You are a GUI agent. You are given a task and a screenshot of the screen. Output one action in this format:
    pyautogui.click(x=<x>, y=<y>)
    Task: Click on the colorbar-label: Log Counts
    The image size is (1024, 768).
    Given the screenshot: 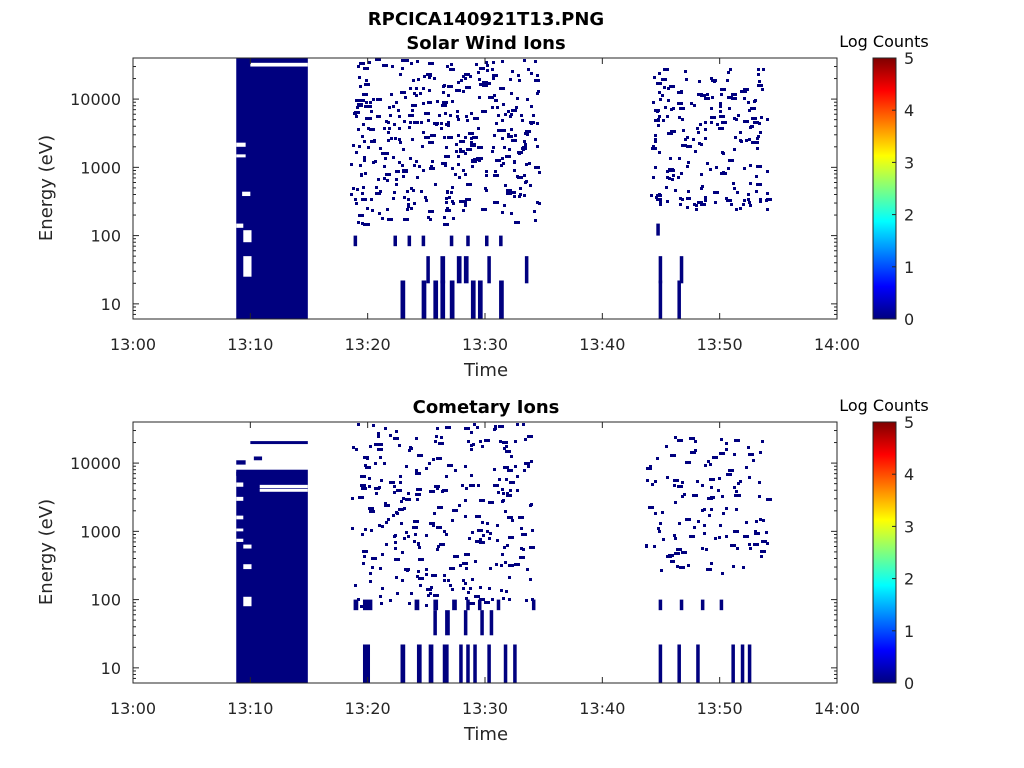 What is the action you would take?
    pyautogui.click(x=884, y=41)
    